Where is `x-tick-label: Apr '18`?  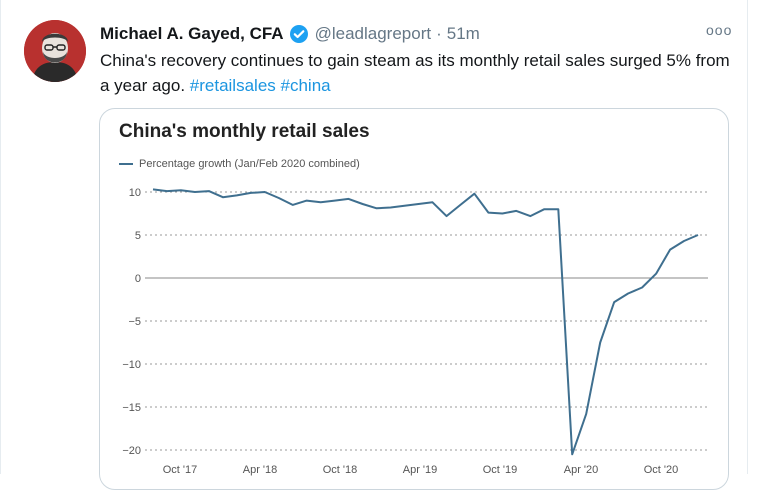 x-tick-label: Apr '18 is located at coordinates (260, 470).